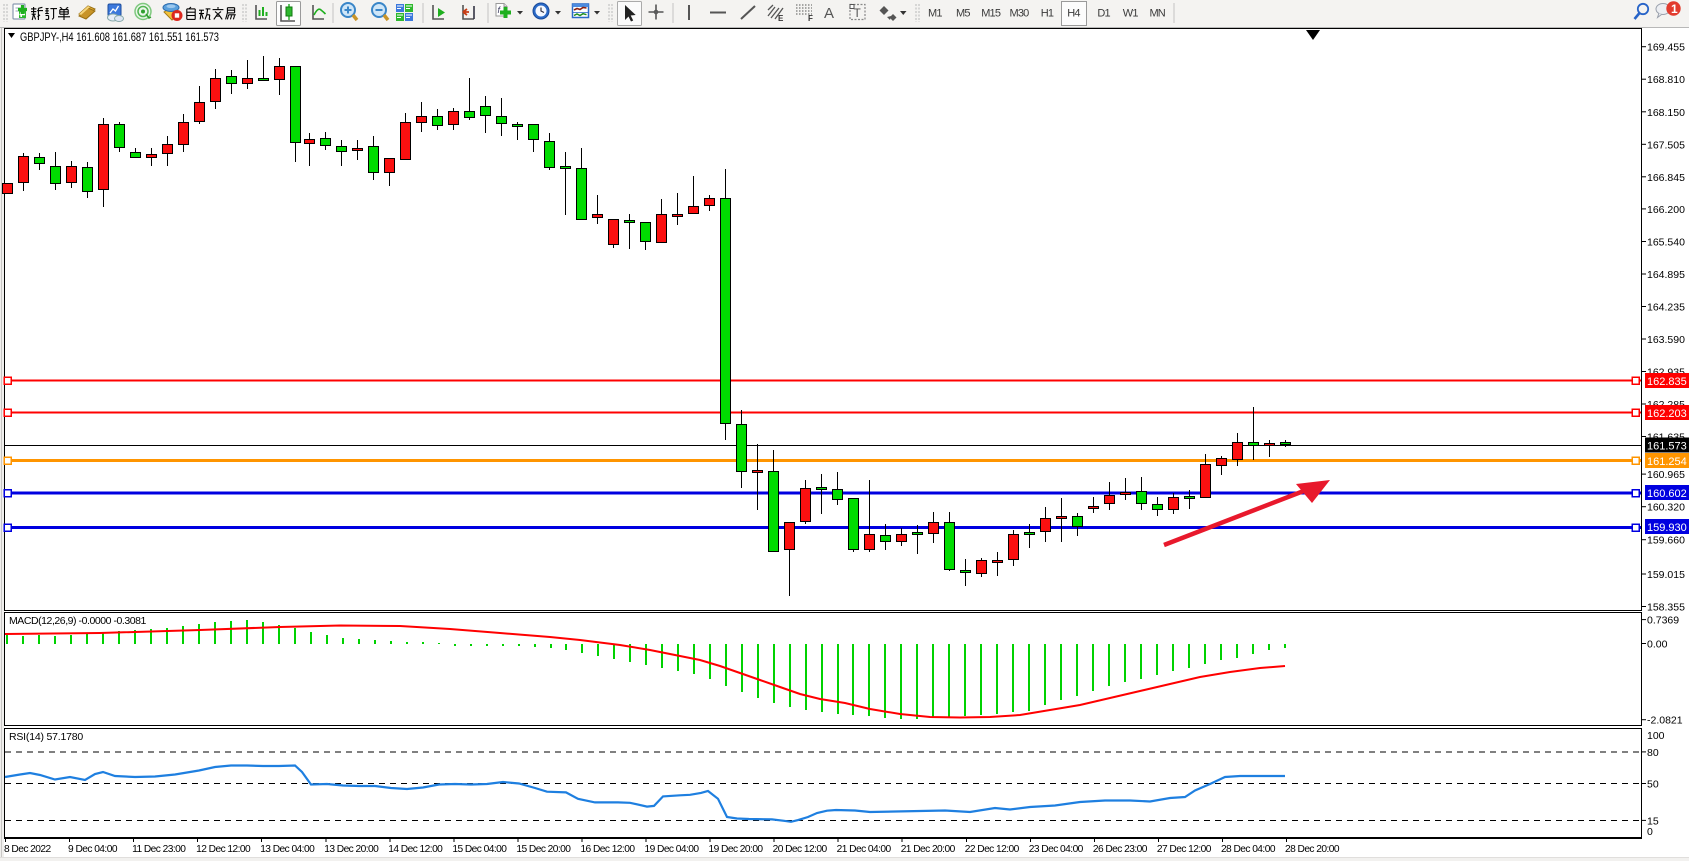  Describe the element at coordinates (46, 737) in the screenshot. I see `svg-text: RSI(14) 57.1780` at that location.